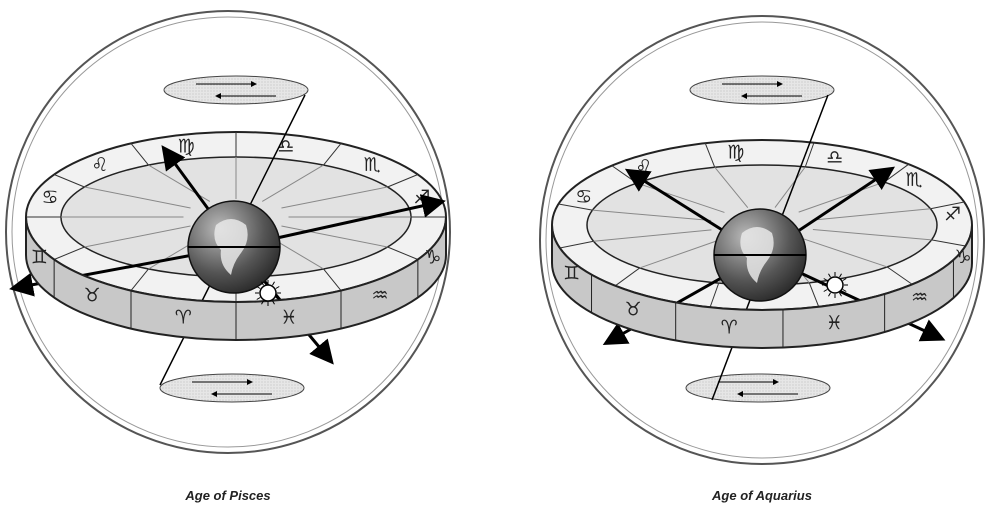 The width and height of the screenshot is (987, 516). Describe the element at coordinates (952, 215) in the screenshot. I see `zodiac-sign: ♐` at that location.